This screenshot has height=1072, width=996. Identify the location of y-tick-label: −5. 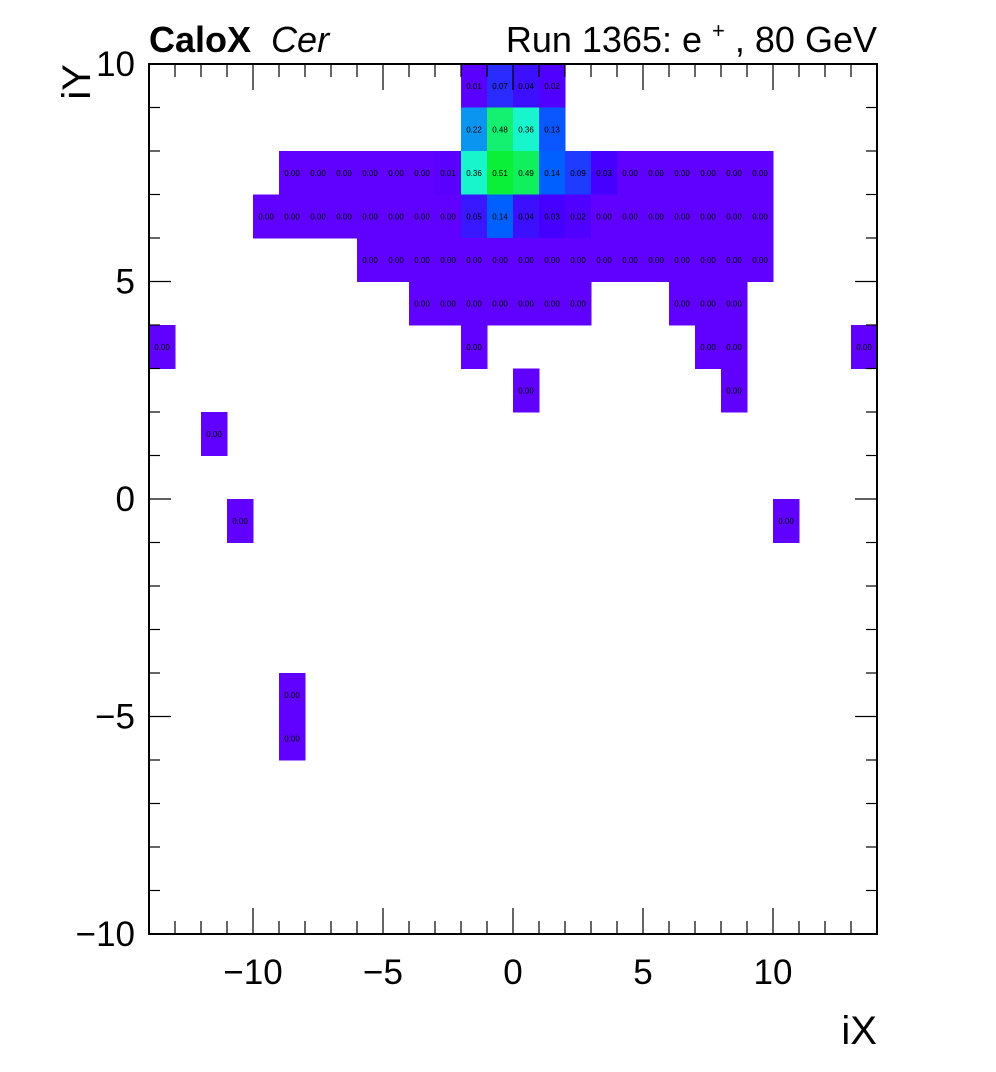
(115, 717).